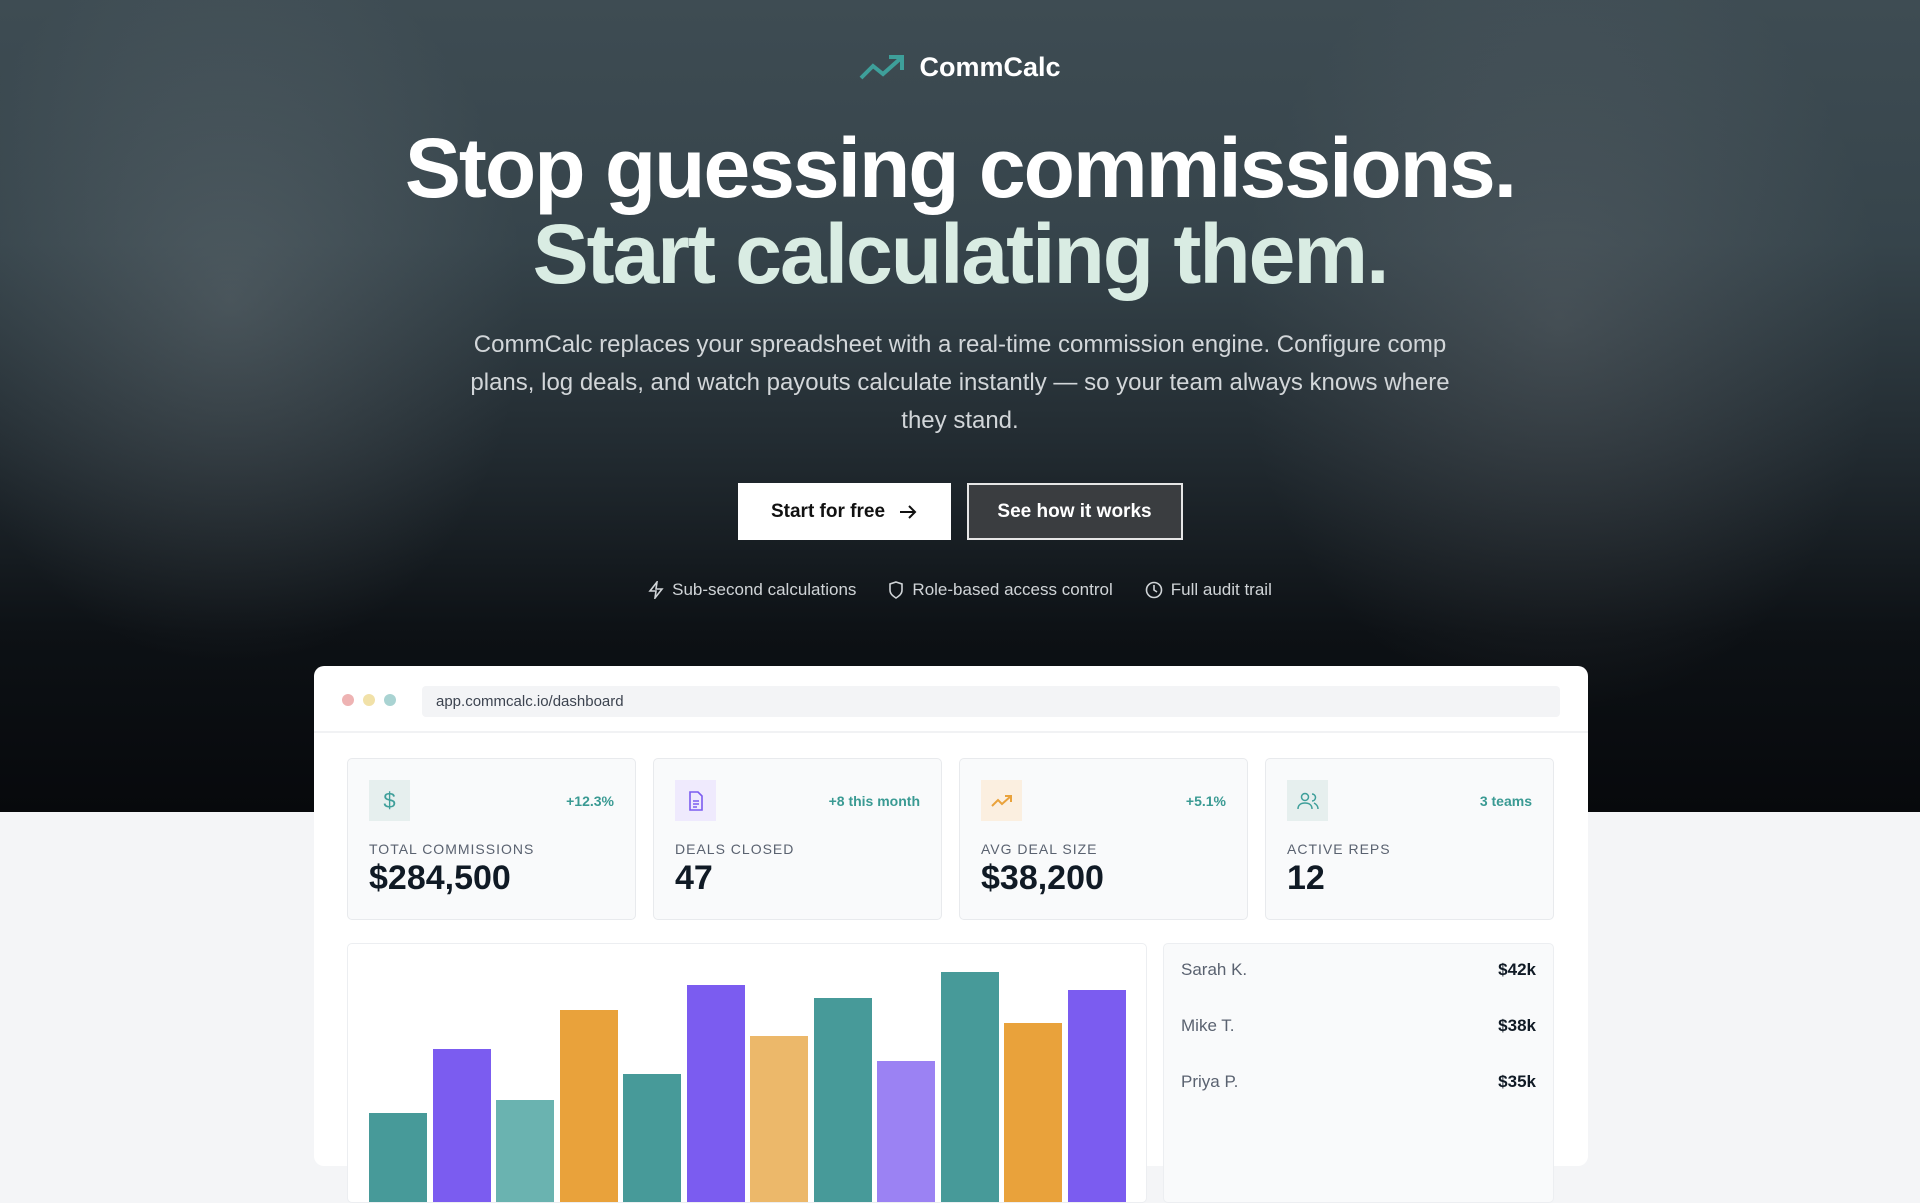 The width and height of the screenshot is (1920, 1203). I want to click on leaderboard-row: Priya P. $35k, so click(1358, 1082).